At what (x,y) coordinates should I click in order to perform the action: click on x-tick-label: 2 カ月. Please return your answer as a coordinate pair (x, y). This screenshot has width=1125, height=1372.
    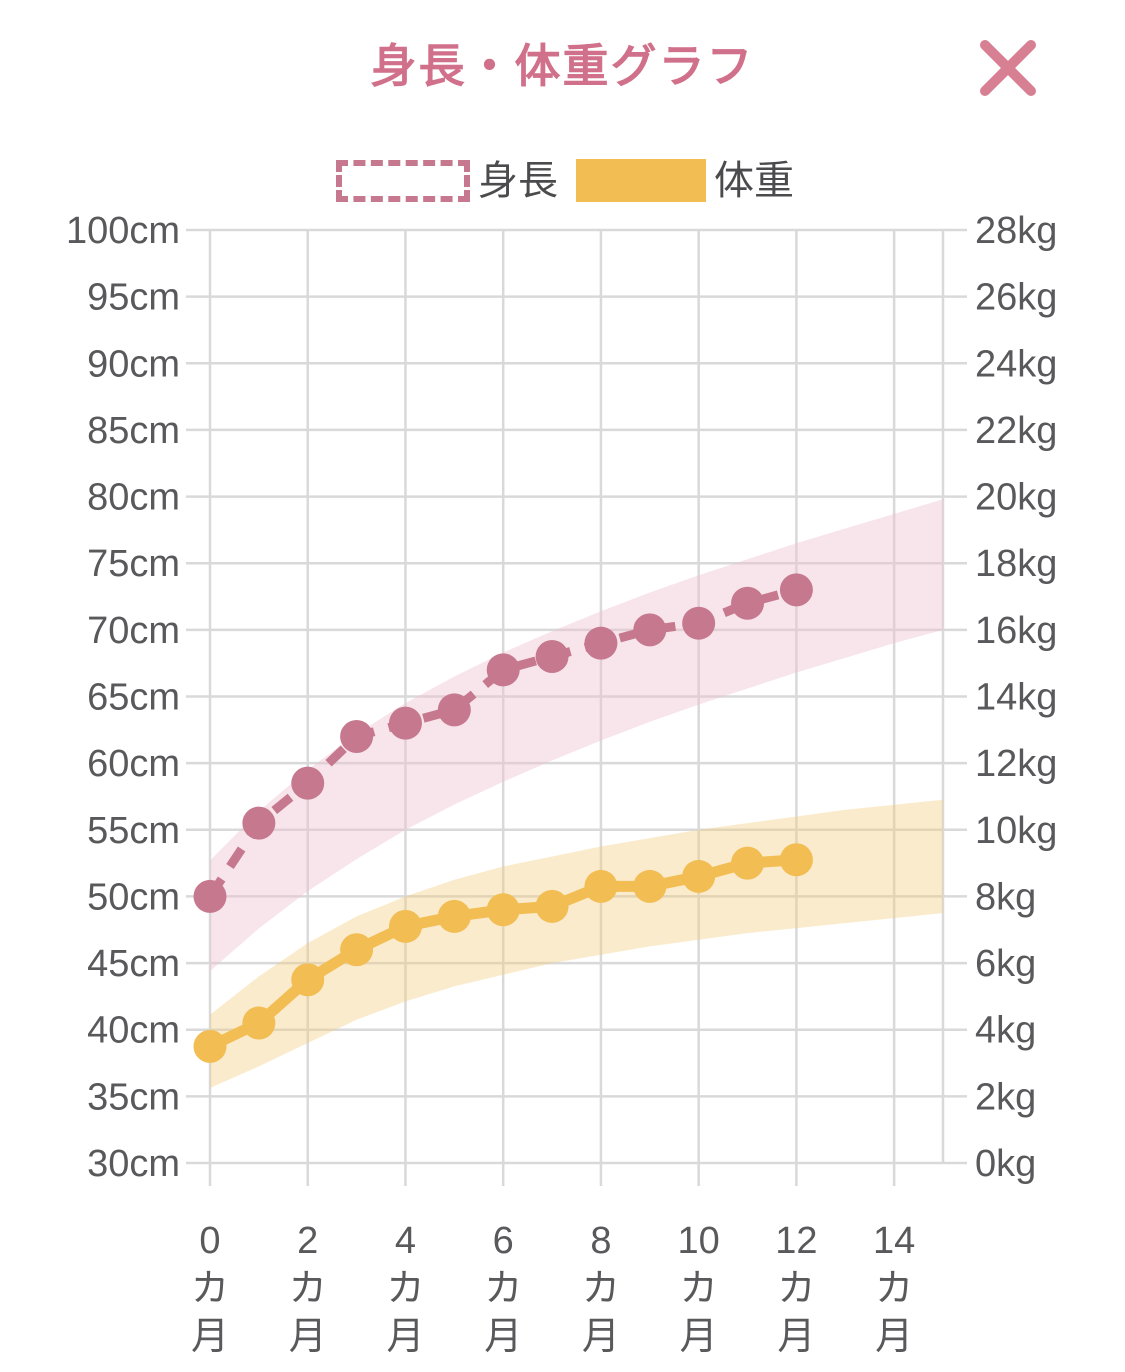
    Looking at the image, I should click on (308, 1289).